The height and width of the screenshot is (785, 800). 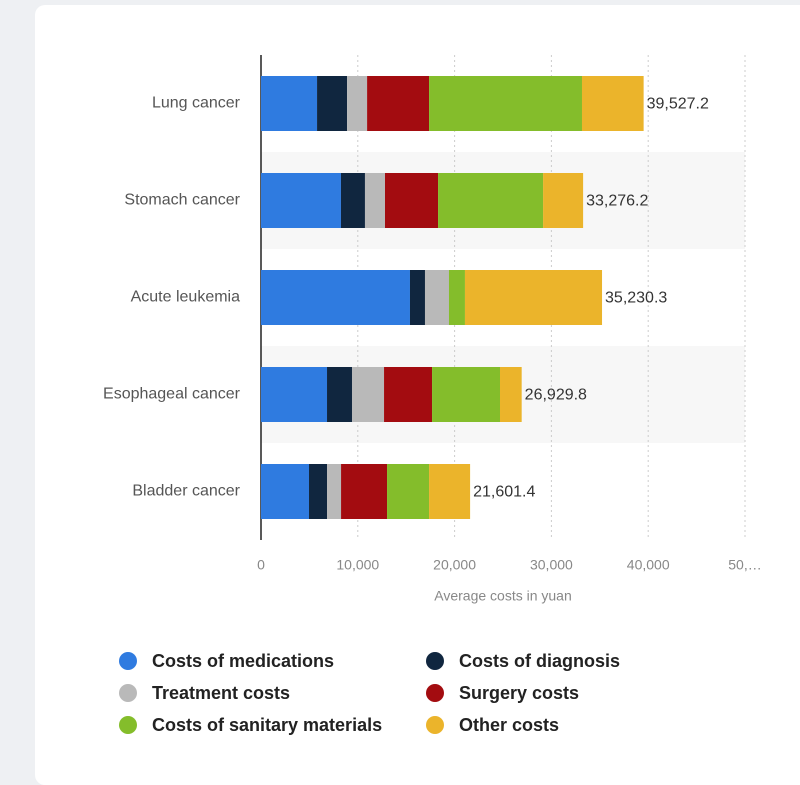 What do you see at coordinates (678, 104) in the screenshot?
I see `total-label: 39,527.2` at bounding box center [678, 104].